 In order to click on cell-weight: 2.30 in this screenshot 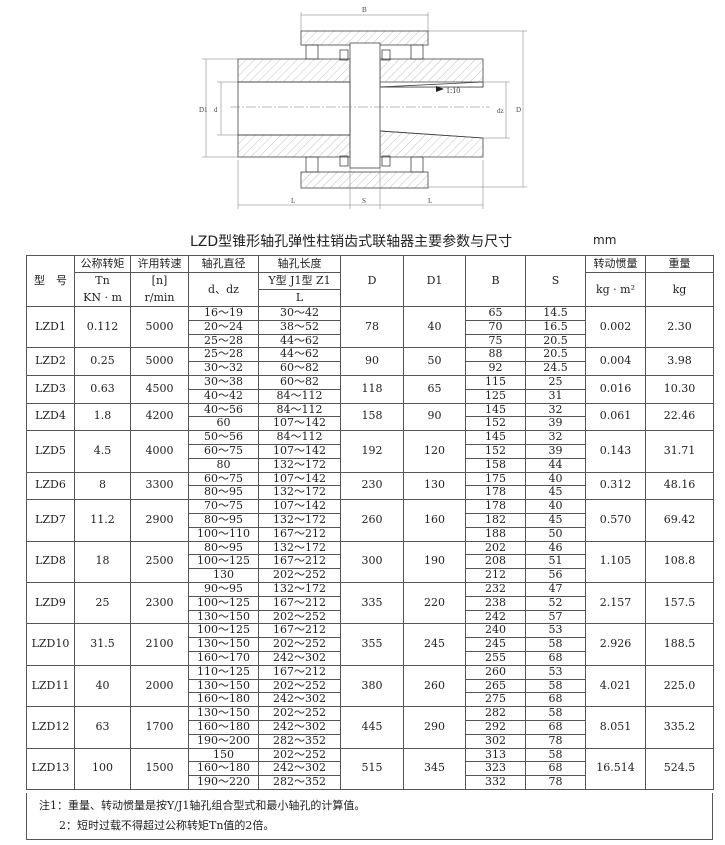, I will do `click(679, 327)`.